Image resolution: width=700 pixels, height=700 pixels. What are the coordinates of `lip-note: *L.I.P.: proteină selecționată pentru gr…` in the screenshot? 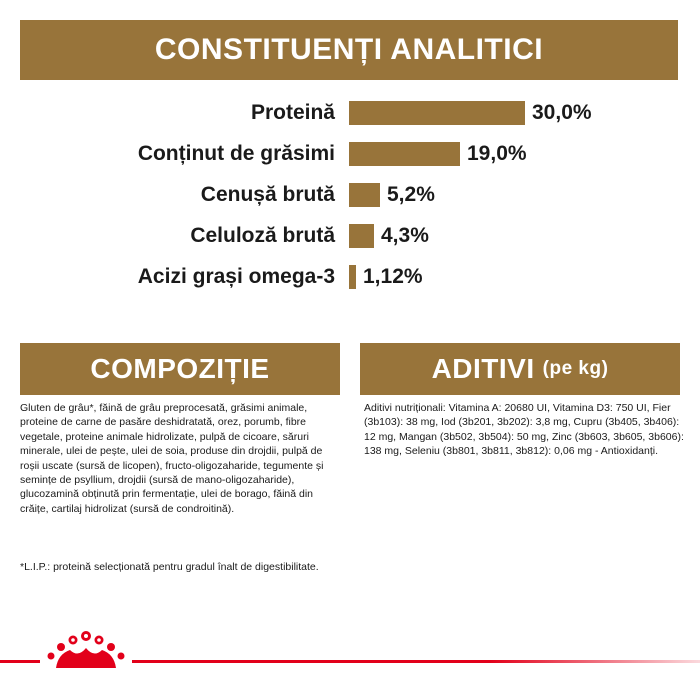 It's located at (169, 567).